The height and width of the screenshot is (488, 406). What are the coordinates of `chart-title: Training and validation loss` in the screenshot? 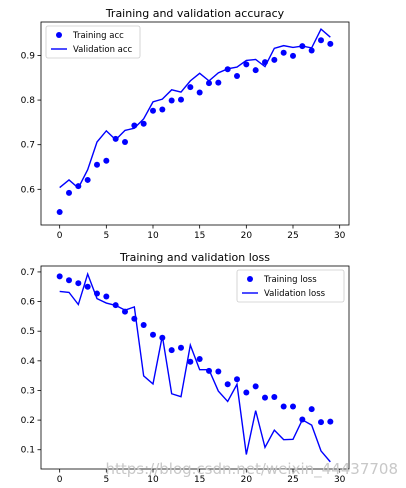 It's located at (194, 257).